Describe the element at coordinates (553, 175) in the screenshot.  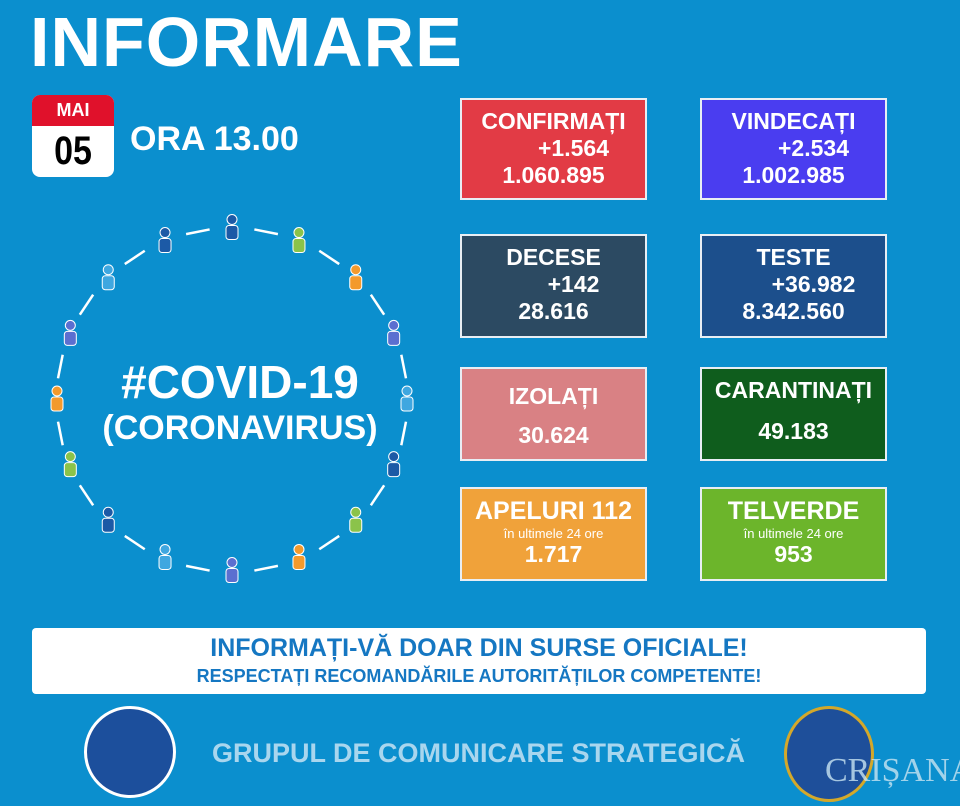
I see `card-total: 1.060.895` at that location.